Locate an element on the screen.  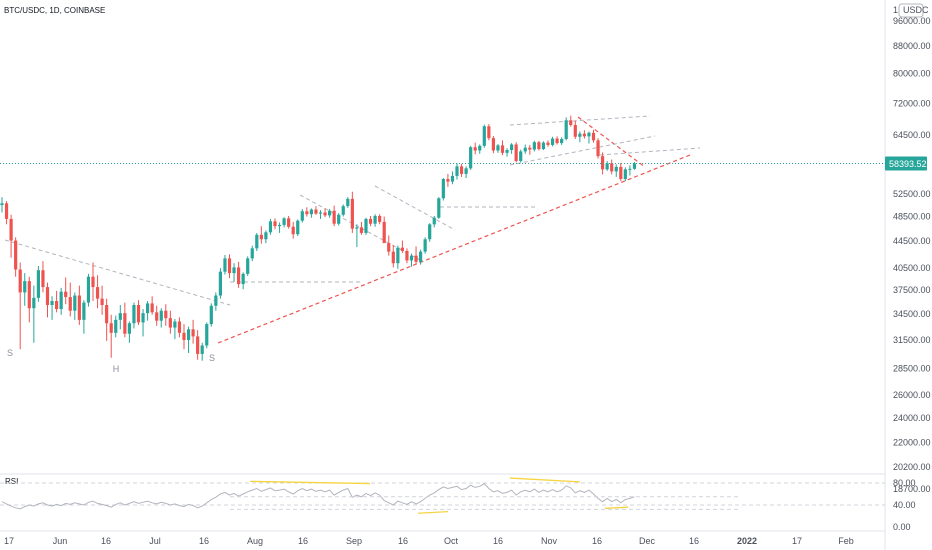
time-tick-label: Dec is located at coordinates (647, 541).